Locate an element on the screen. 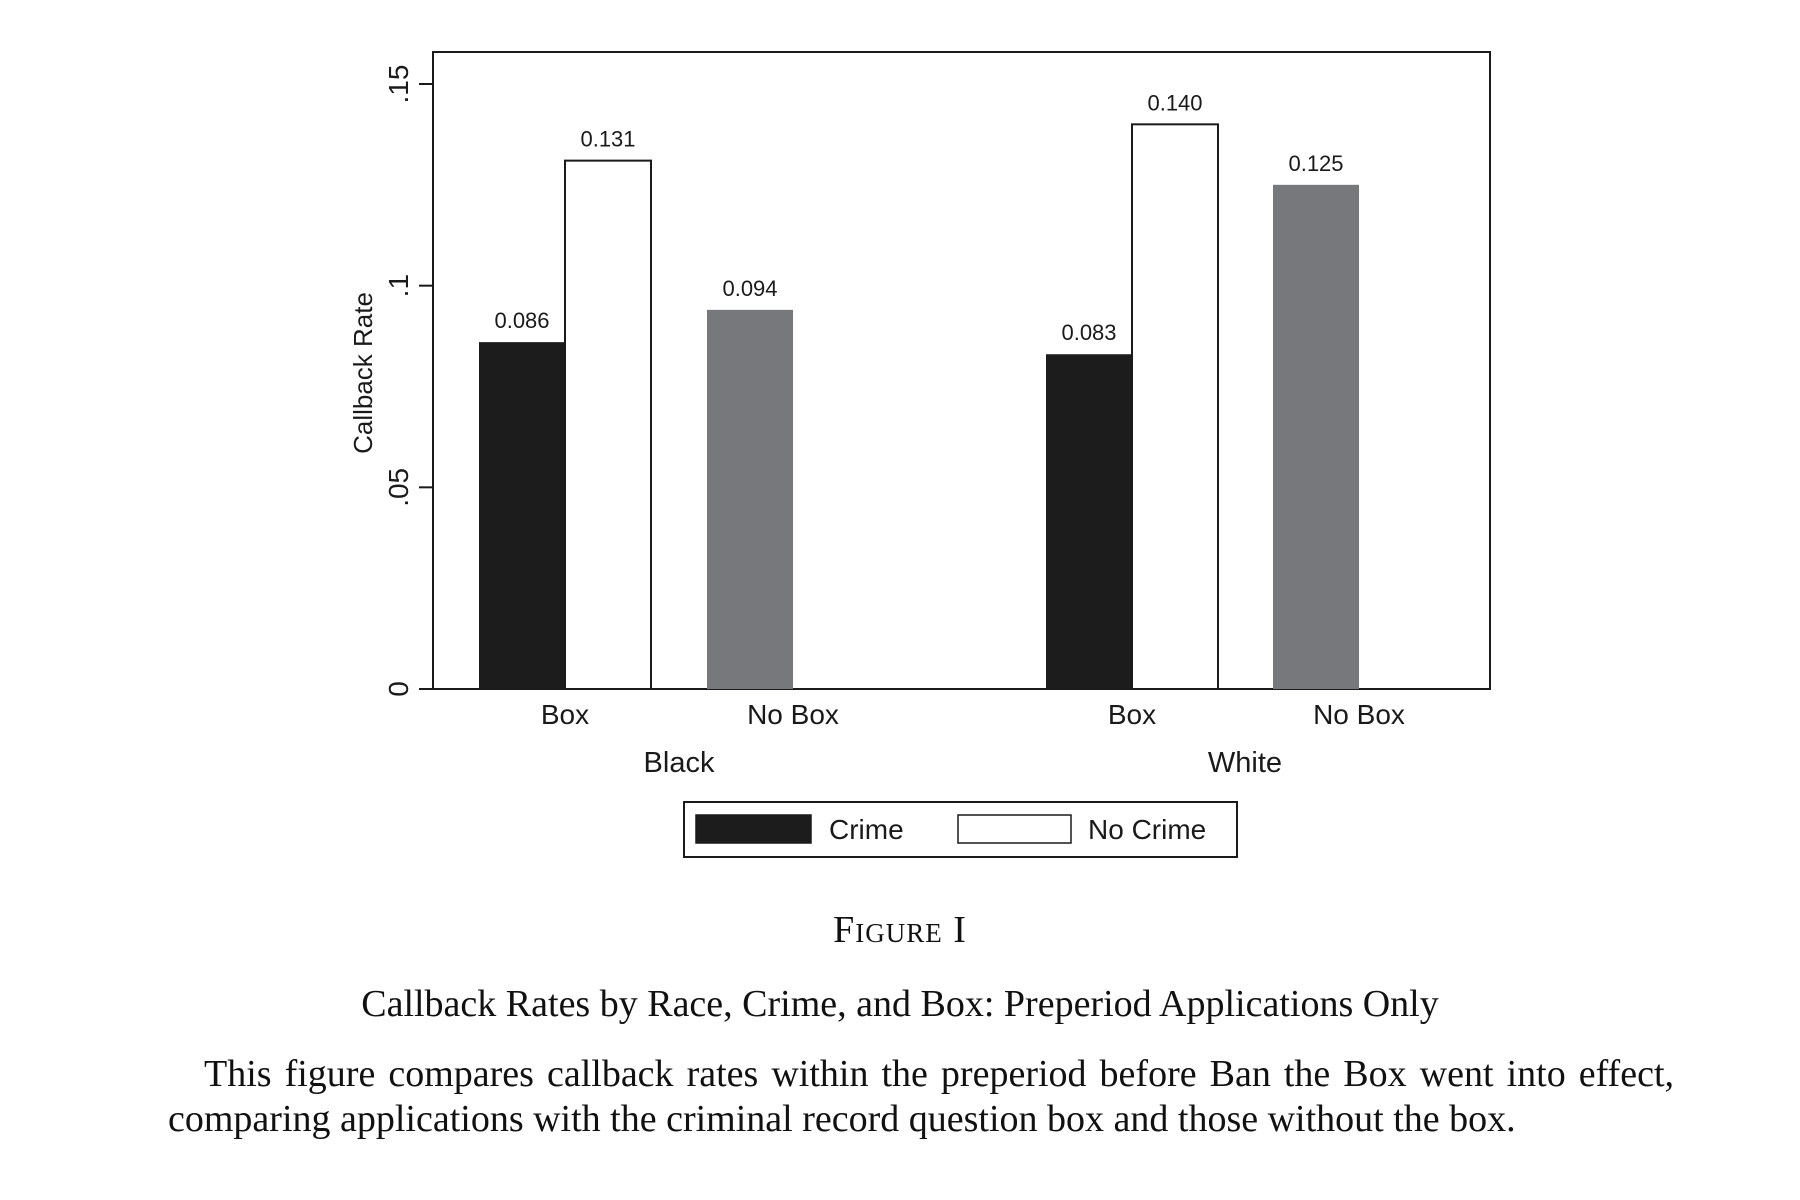  data-label-black-no-box-no-box: 0.094 is located at coordinates (749, 288).